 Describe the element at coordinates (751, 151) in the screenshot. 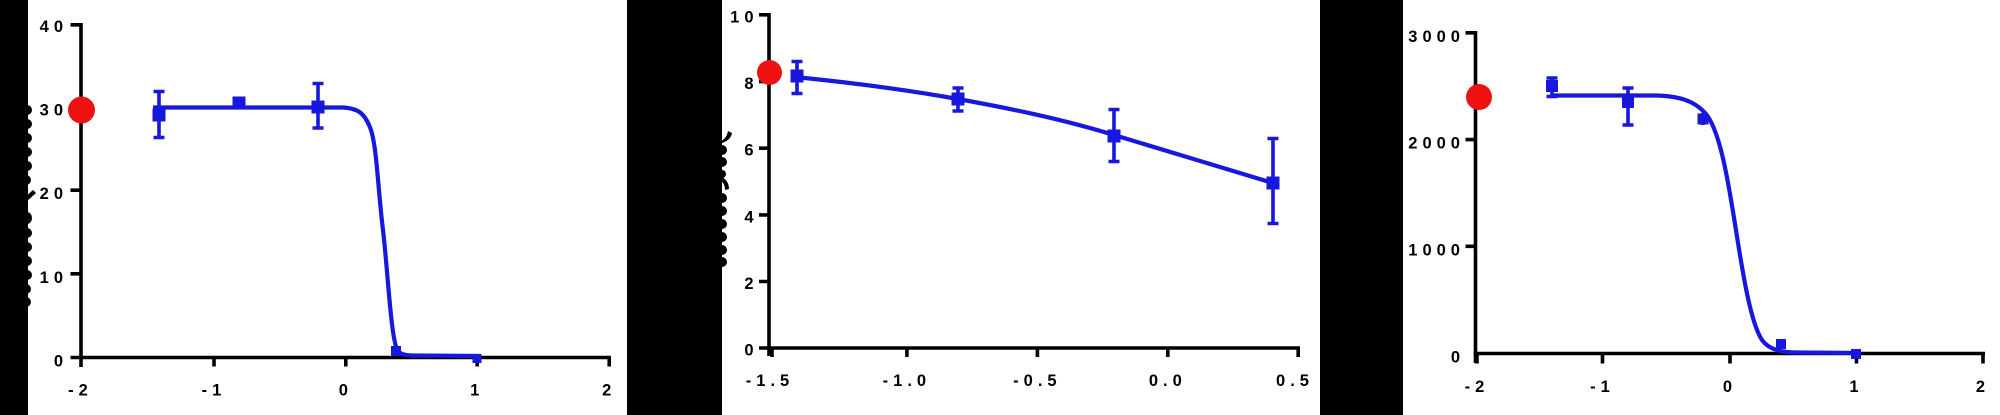

I see `svg-text: 6` at that location.